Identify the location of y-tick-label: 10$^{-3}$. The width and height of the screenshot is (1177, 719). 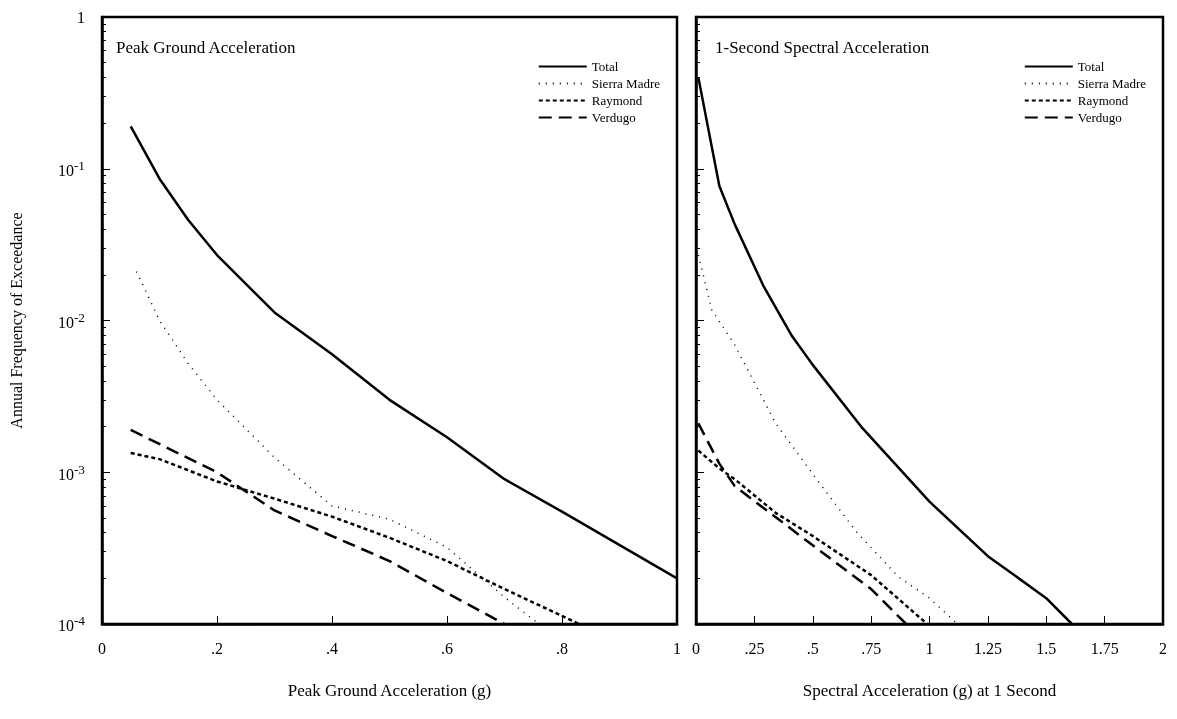
(71, 472).